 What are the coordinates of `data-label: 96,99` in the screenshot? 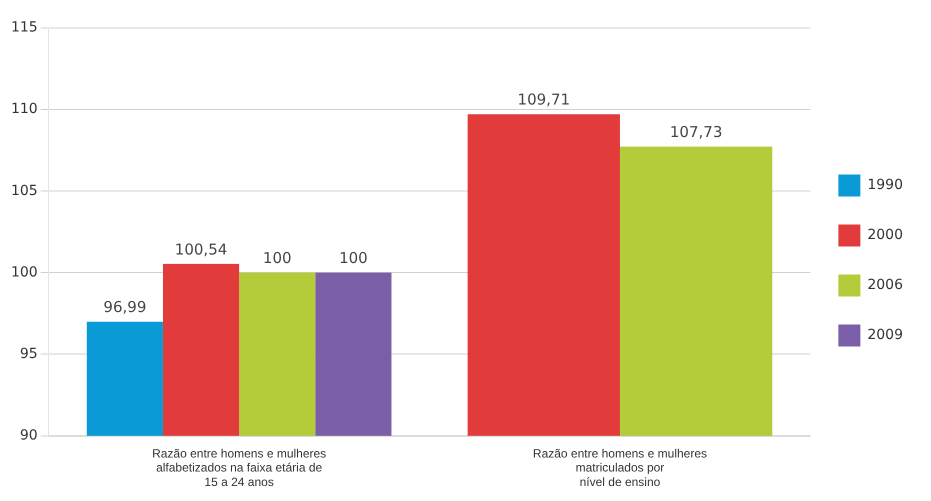 It's located at (124, 307).